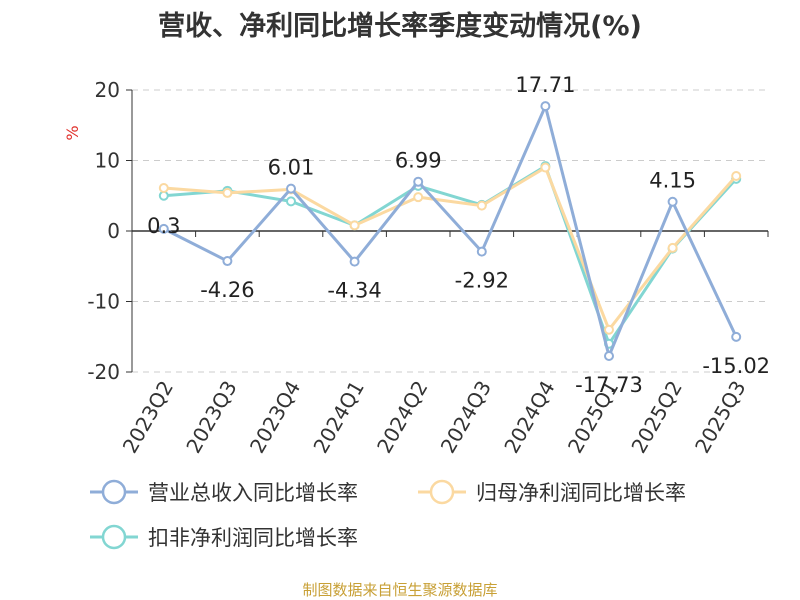  What do you see at coordinates (581, 493) in the screenshot?
I see `legend-label: 归母净利润同比增长率` at bounding box center [581, 493].